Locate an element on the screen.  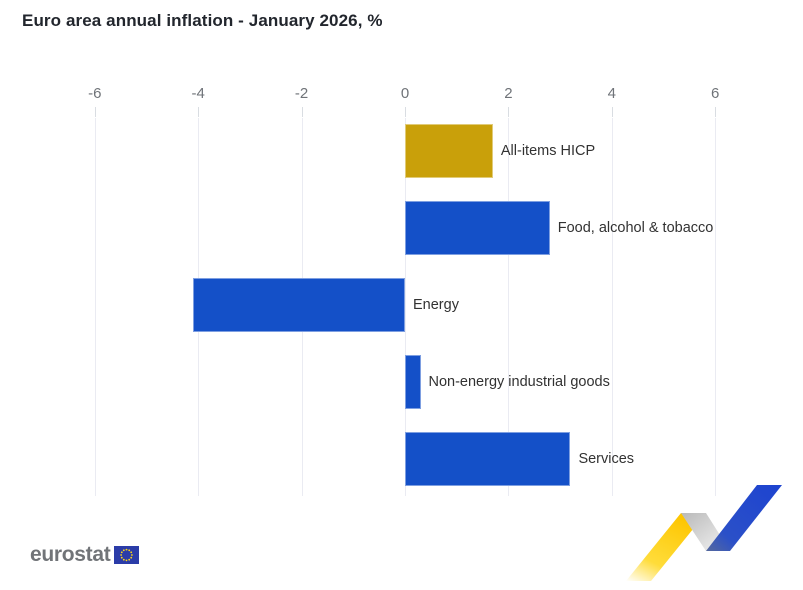
eu-flag-icon is located at coordinates (127, 555).